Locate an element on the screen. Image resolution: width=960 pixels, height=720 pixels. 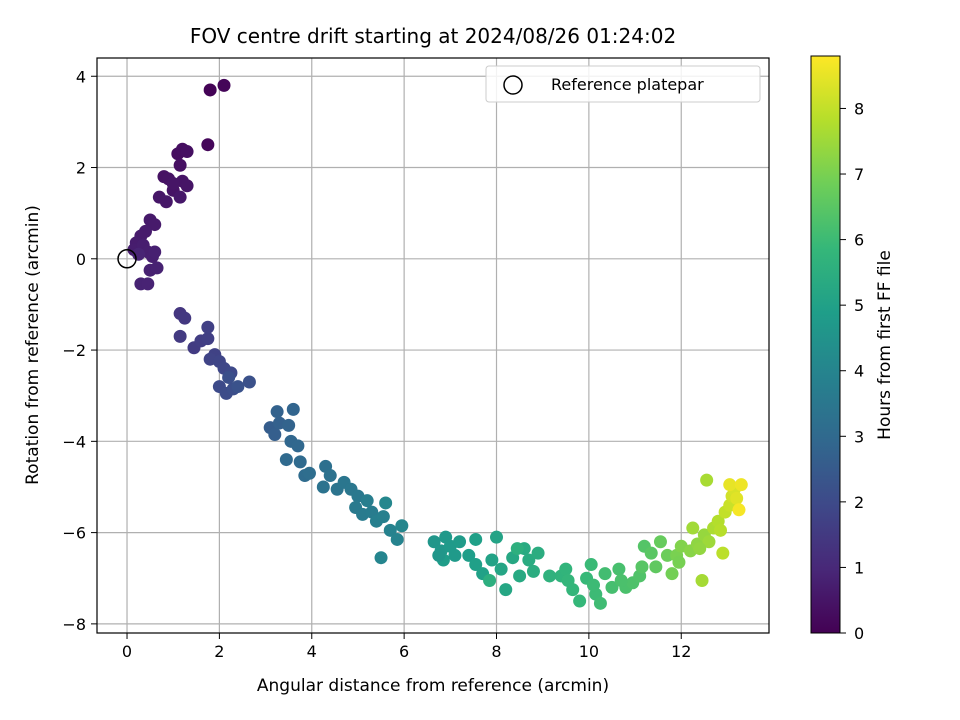
legend-reference-marker is located at coordinates (513, 85).